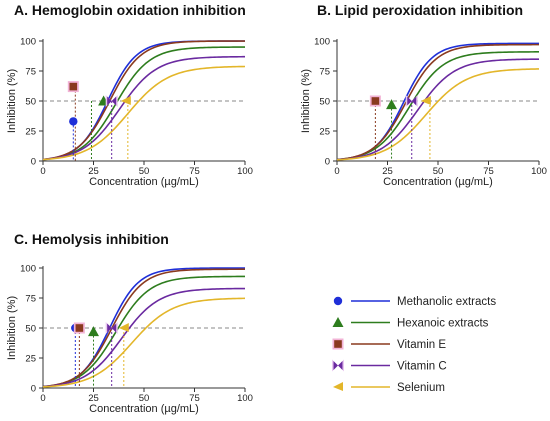 Image resolution: width=550 pixels, height=421 pixels. I want to click on panel-2-xtick-label: 100, so click(245, 398).